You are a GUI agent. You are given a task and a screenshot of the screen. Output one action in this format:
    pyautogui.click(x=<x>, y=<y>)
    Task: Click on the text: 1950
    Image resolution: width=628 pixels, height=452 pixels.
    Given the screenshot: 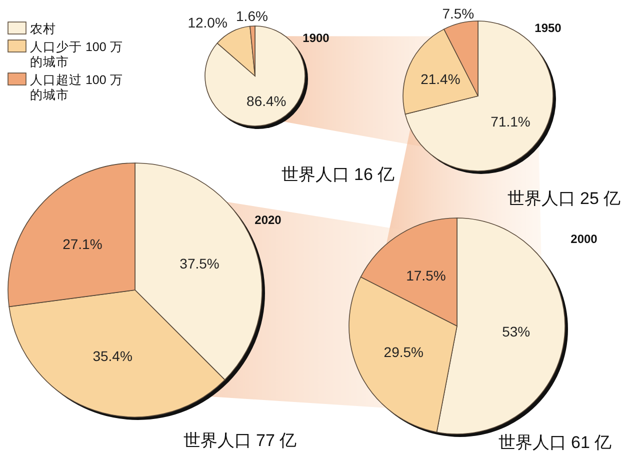 What is the action you would take?
    pyautogui.click(x=548, y=28)
    